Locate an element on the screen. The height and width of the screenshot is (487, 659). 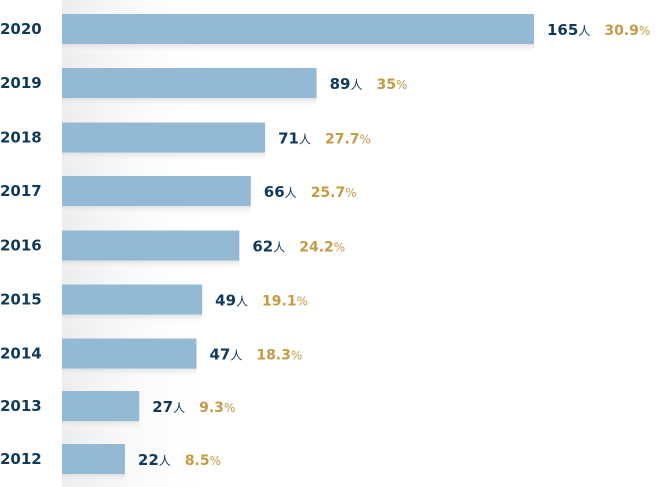
percent-label-2020: 30.9% is located at coordinates (627, 31).